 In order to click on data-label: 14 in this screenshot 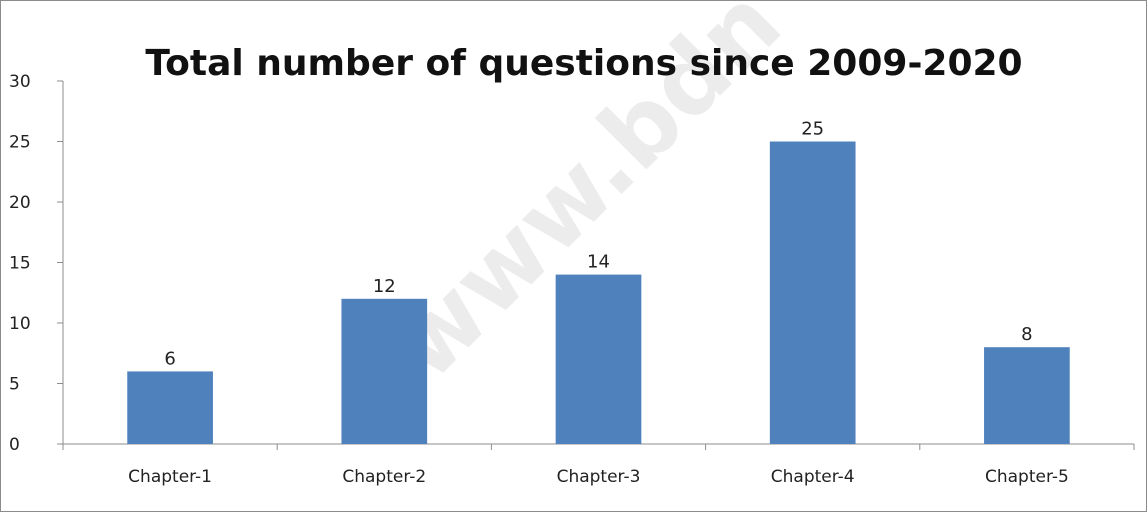, I will do `click(598, 262)`.